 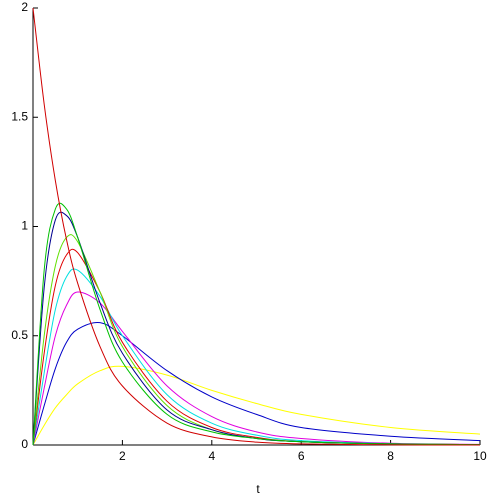 What do you see at coordinates (480, 456) in the screenshot?
I see `x-tick-label: 10` at bounding box center [480, 456].